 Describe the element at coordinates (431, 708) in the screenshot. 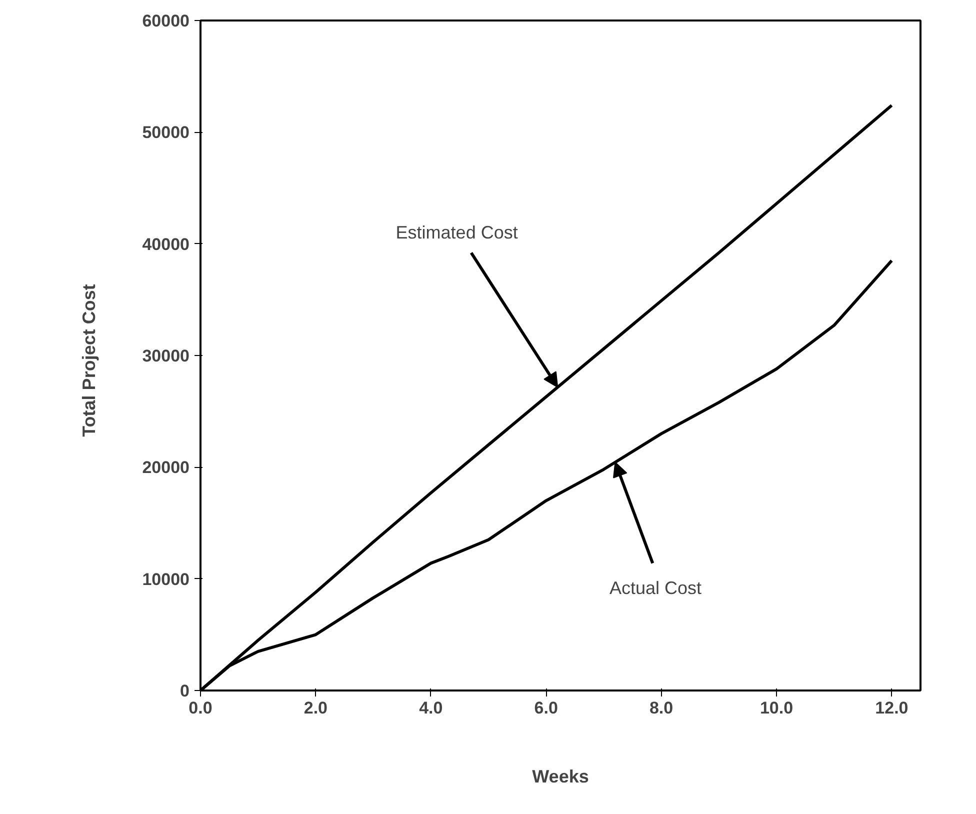

I see `x-tick-label: 4.0` at that location.